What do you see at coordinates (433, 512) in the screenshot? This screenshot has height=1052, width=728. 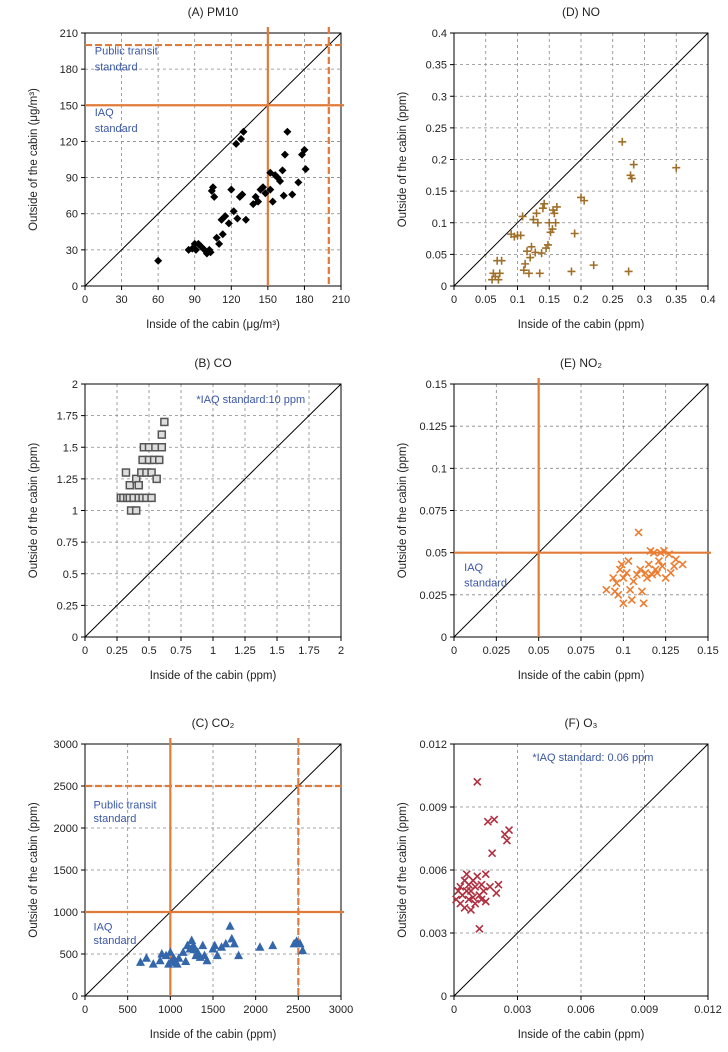 I see `tick-label-y: 0.075` at bounding box center [433, 512].